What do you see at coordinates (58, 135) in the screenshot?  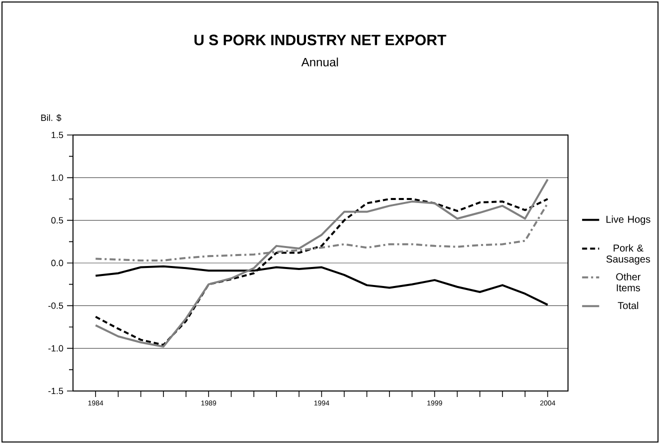 I see `y-tick-label: 1.5` at bounding box center [58, 135].